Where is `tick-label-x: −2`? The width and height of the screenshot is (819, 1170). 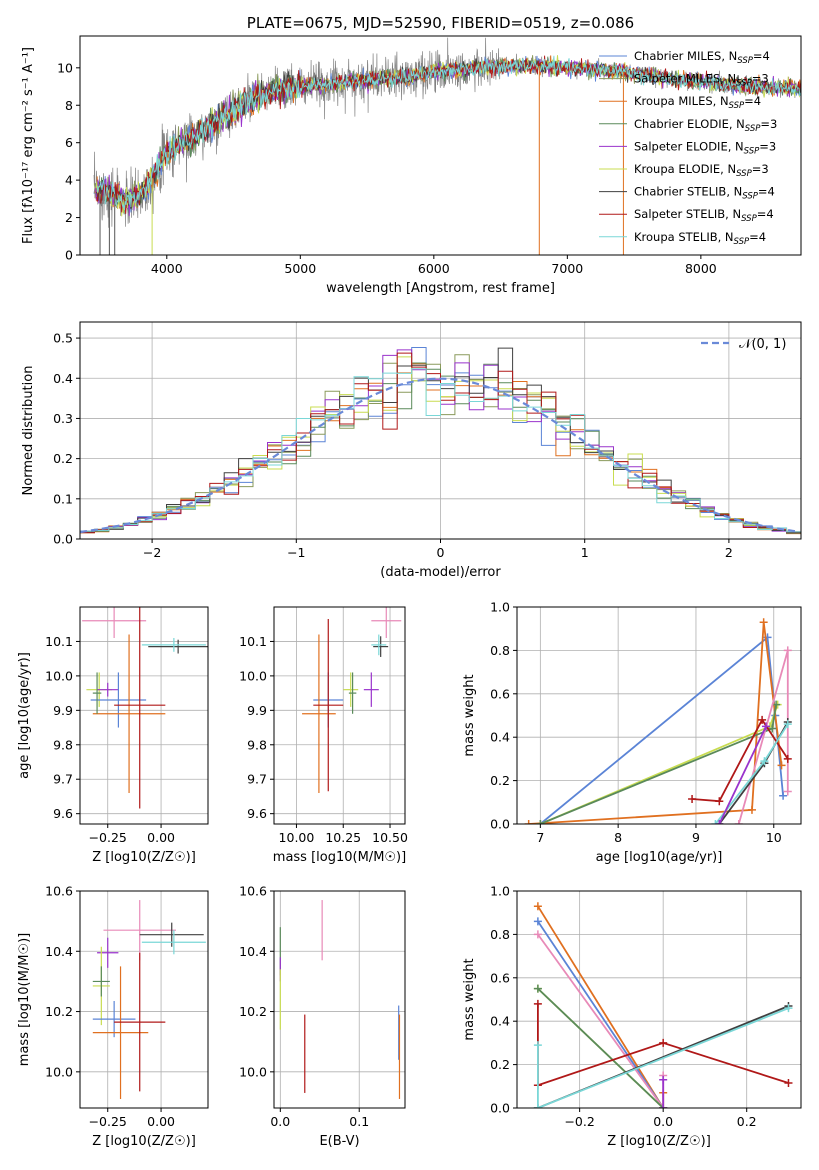 tick-label-x: −2 is located at coordinates (152, 552).